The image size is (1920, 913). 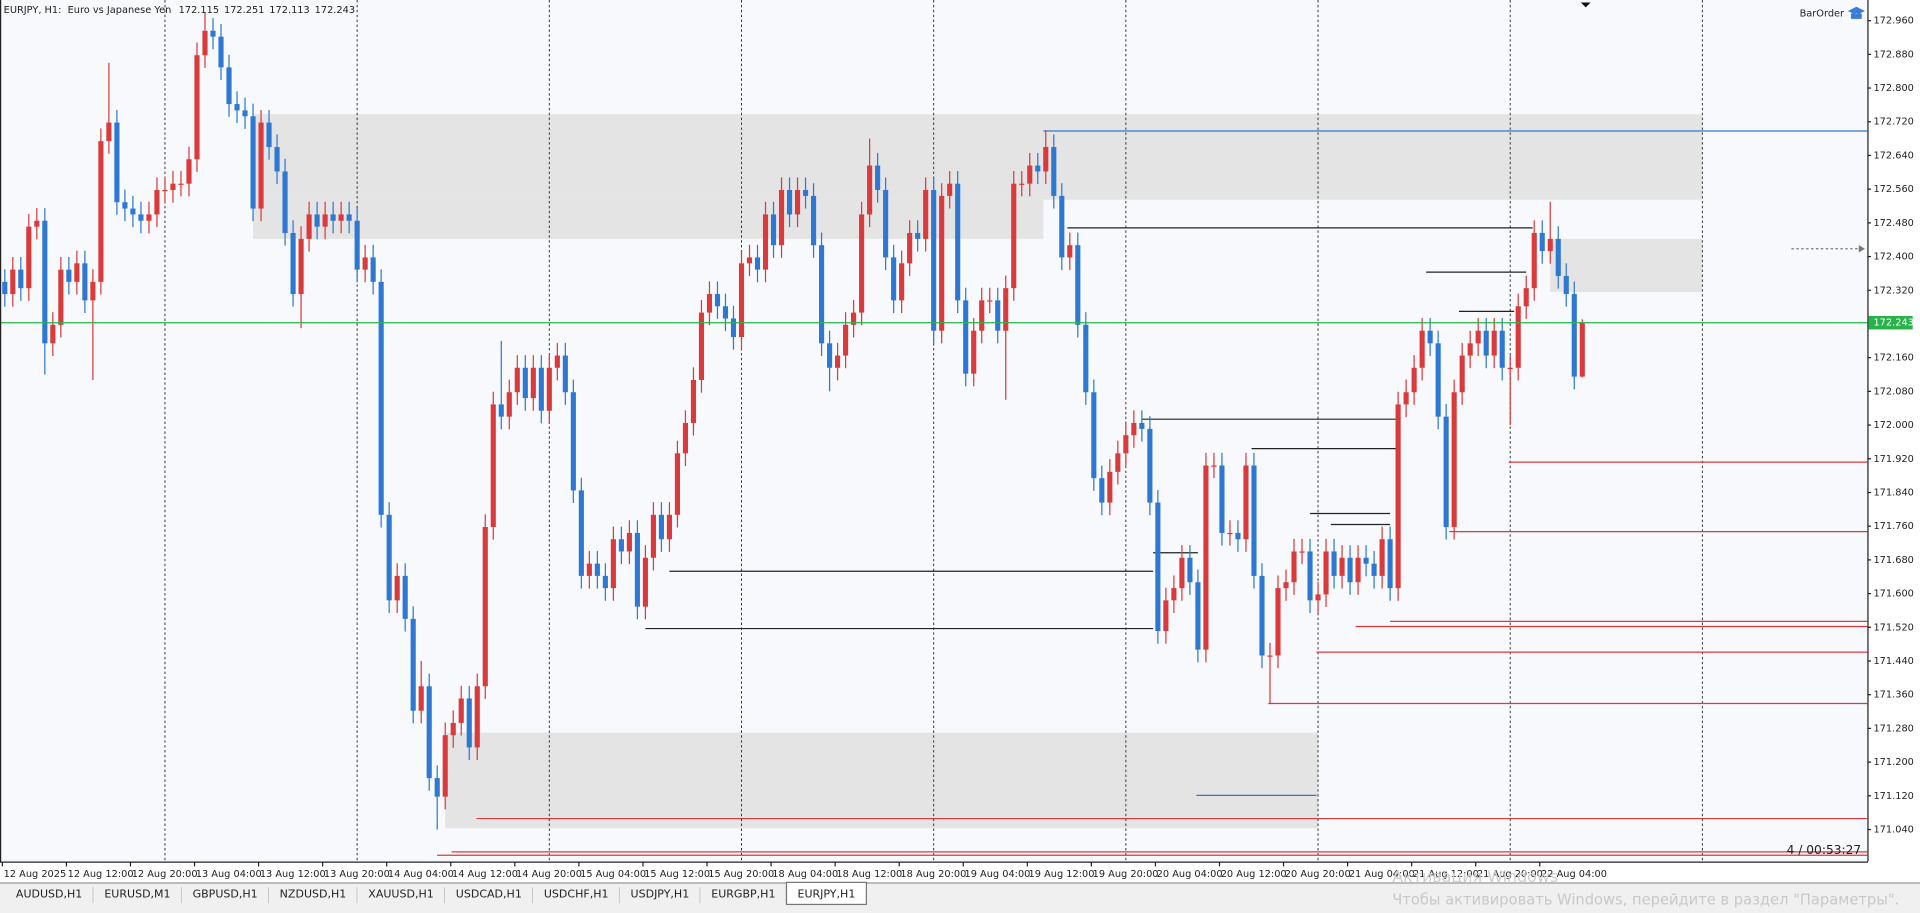 I want to click on tab-label: AUDUSD,H1, so click(x=49, y=894).